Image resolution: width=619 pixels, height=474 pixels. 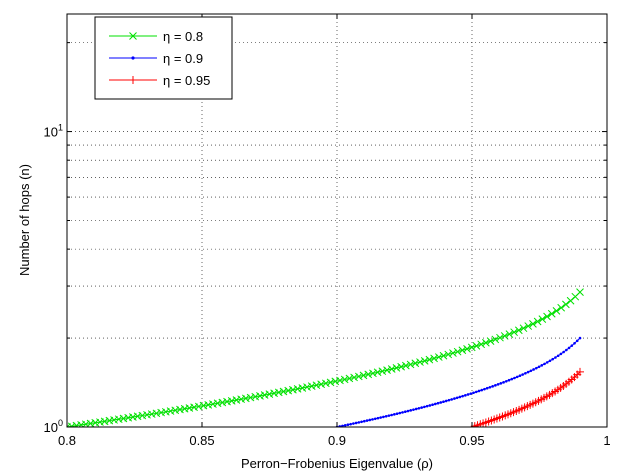 What do you see at coordinates (53, 426) in the screenshot?
I see `y-tick-label: 100` at bounding box center [53, 426].